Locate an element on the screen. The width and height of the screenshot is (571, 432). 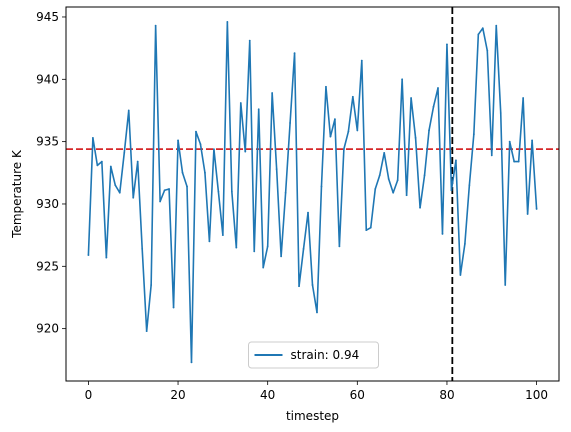
legend-label: strain: 0.94 is located at coordinates (325, 355).